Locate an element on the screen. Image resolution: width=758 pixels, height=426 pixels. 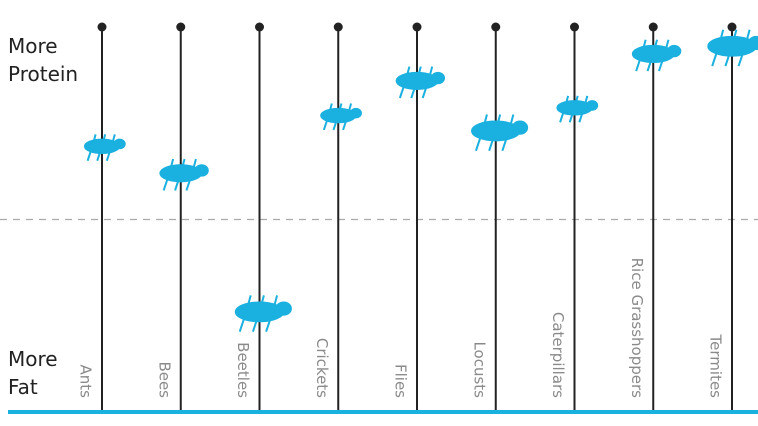
category-label: Beetles is located at coordinates (243, 370).